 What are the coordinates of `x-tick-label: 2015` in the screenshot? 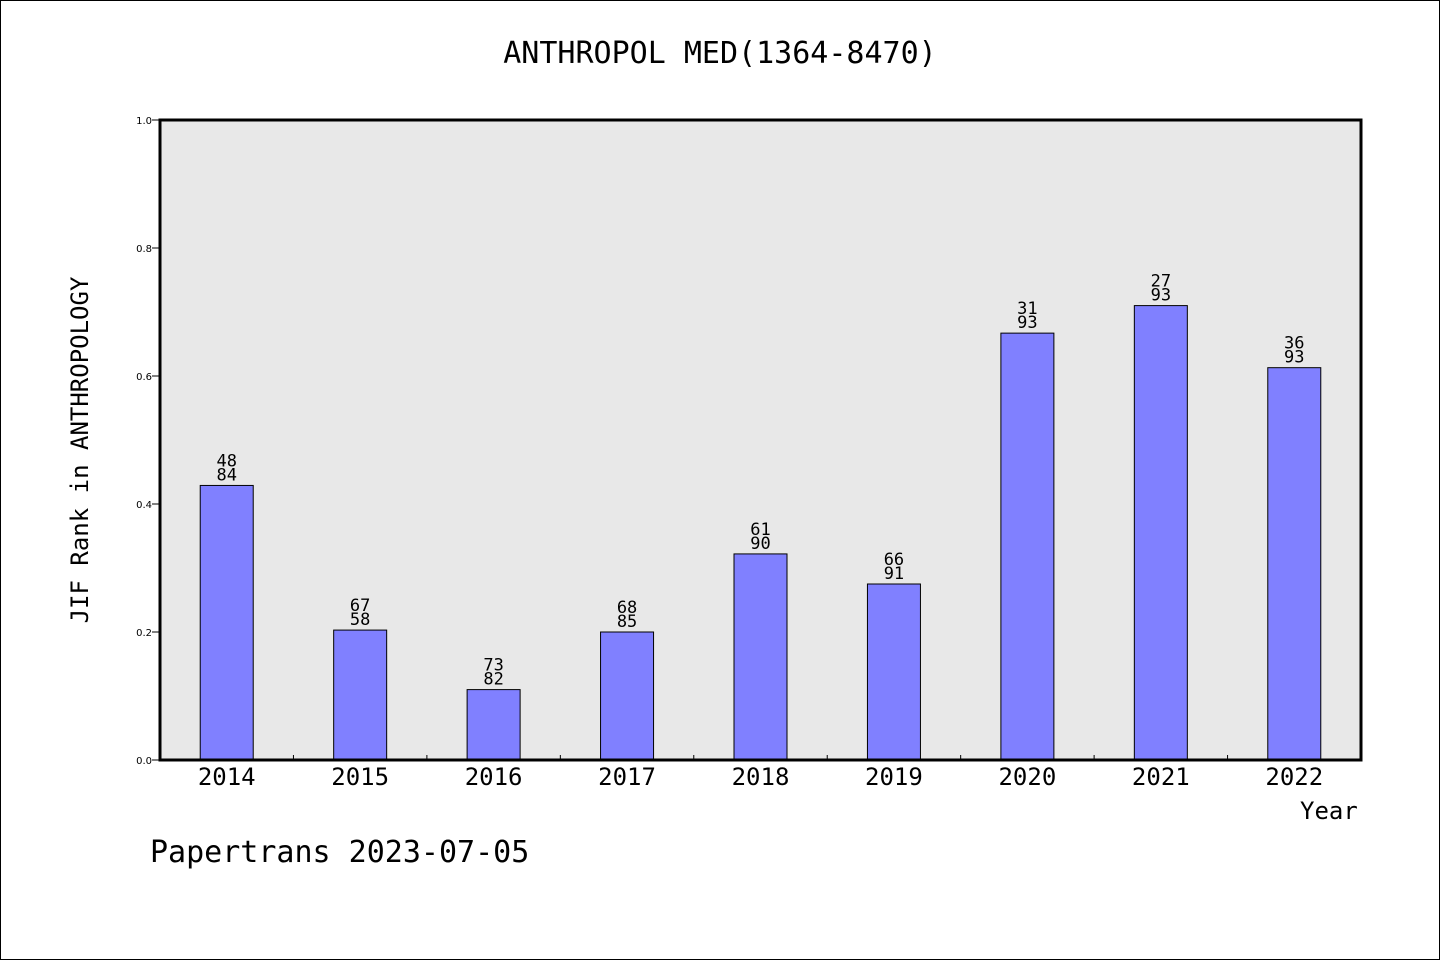 It's located at (360, 777).